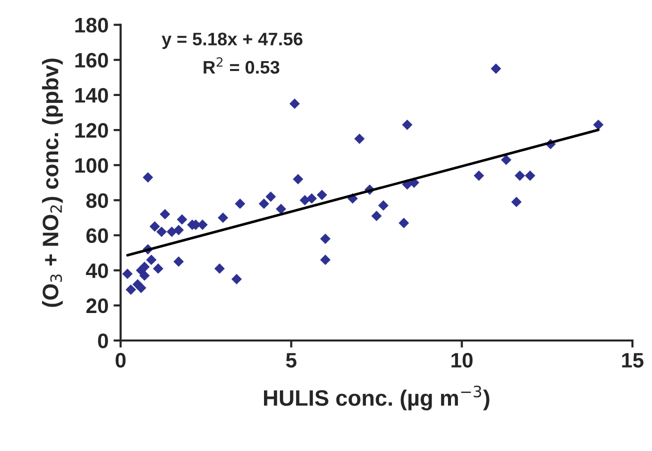  I want to click on x-tick-label: 5, so click(291, 360).